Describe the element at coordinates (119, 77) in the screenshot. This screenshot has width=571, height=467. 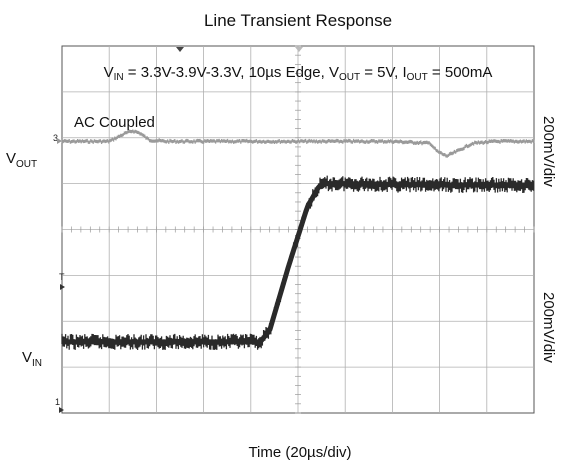
I see `cond-vin-sub: IN` at that location.